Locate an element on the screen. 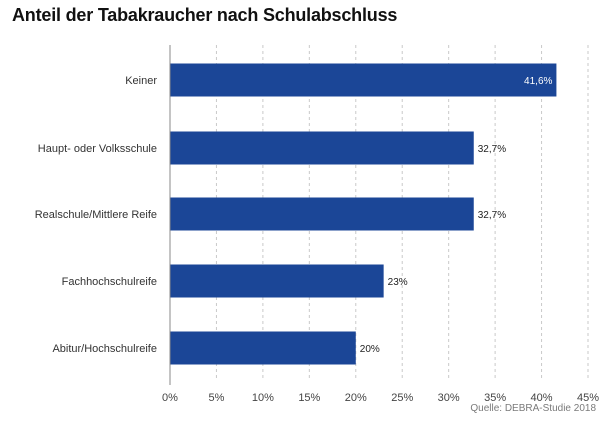 The width and height of the screenshot is (610, 421). category-label: Haupt- oder Volksschule is located at coordinates (97, 149).